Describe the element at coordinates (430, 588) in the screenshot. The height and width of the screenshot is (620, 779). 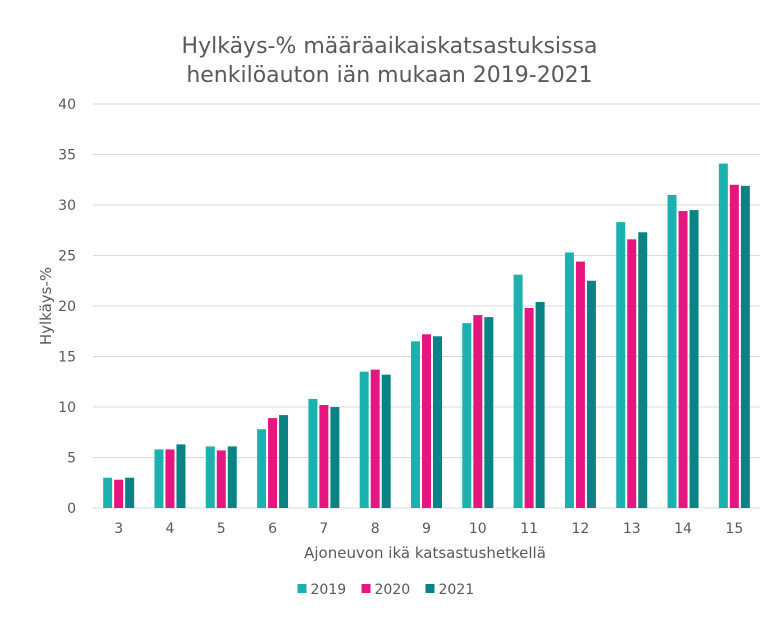
I see `legend-swatch-2021` at that location.